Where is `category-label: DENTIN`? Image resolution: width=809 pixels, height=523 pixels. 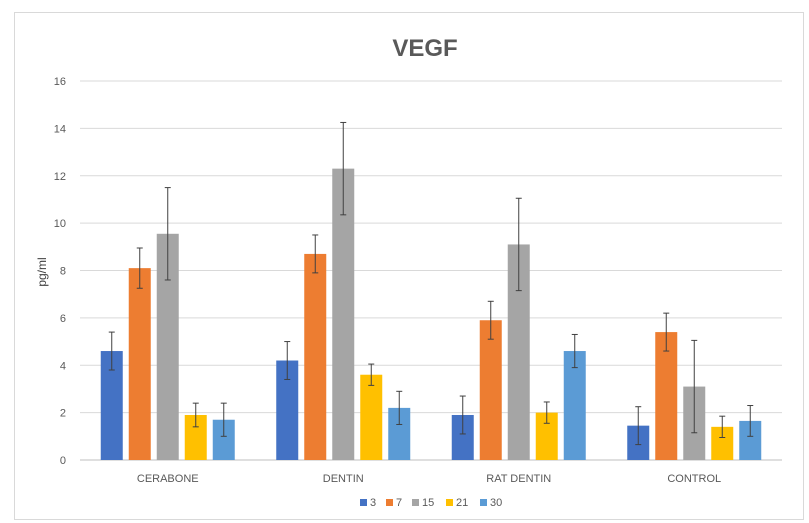
category-label: DENTIN is located at coordinates (343, 479).